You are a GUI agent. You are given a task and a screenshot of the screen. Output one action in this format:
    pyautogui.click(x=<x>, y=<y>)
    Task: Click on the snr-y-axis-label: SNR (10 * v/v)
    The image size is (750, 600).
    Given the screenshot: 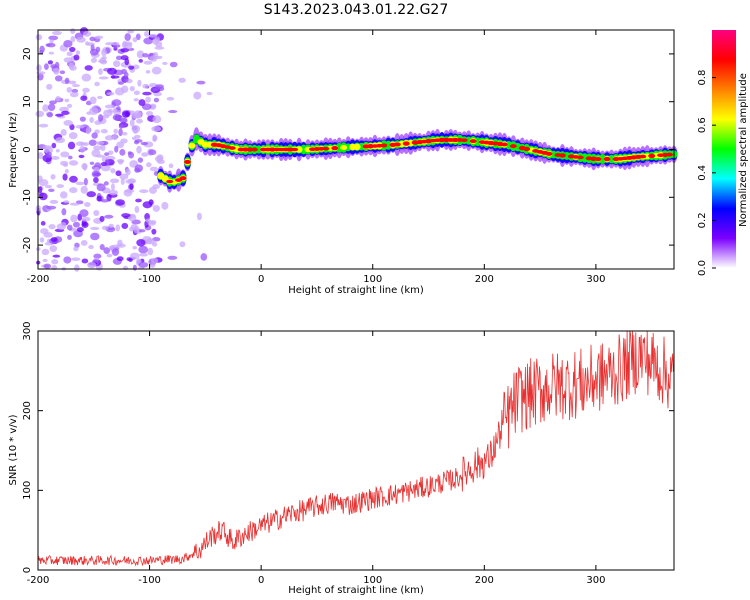 What is the action you would take?
    pyautogui.click(x=13, y=449)
    